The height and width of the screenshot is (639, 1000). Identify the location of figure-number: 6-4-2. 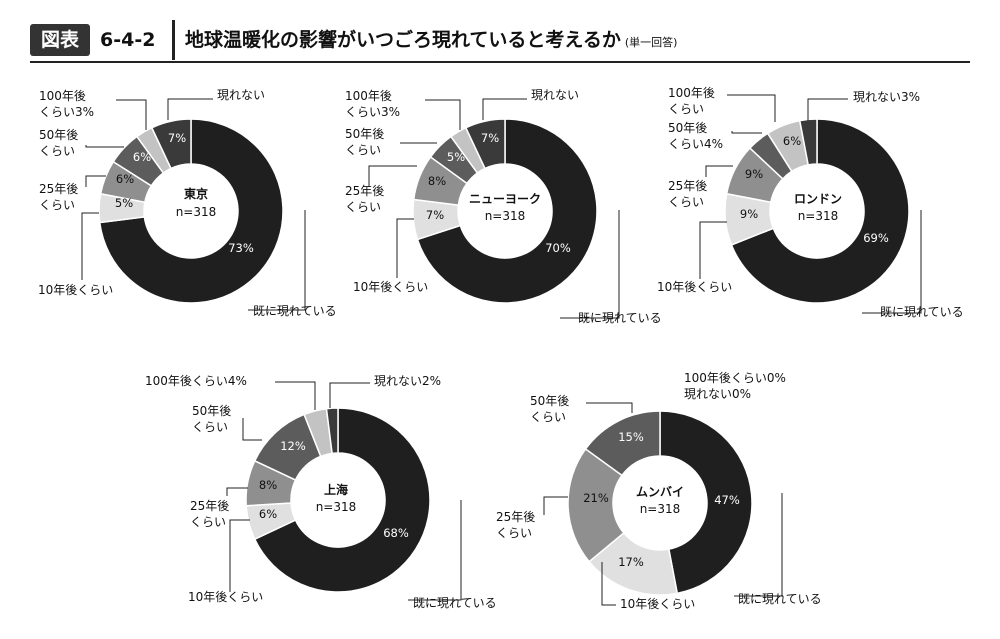
(128, 40).